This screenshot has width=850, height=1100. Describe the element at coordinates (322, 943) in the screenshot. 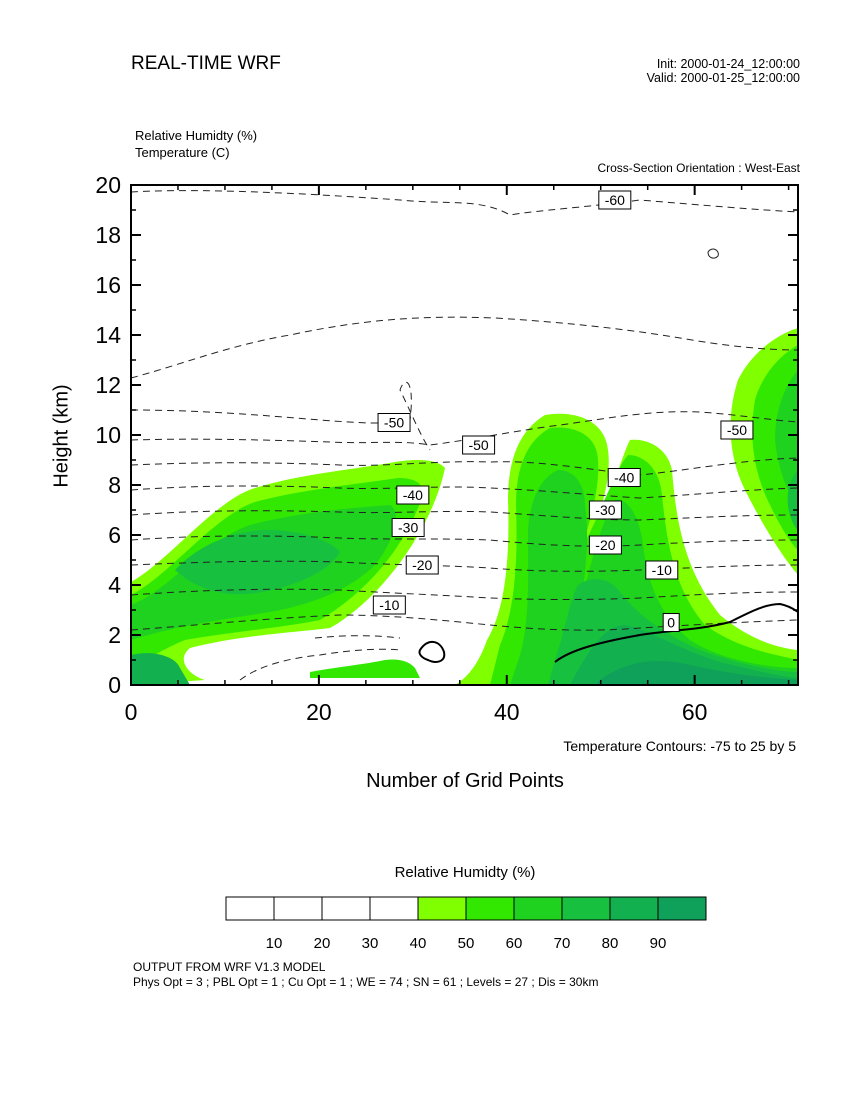

I see `legend-tick-label: 20` at that location.